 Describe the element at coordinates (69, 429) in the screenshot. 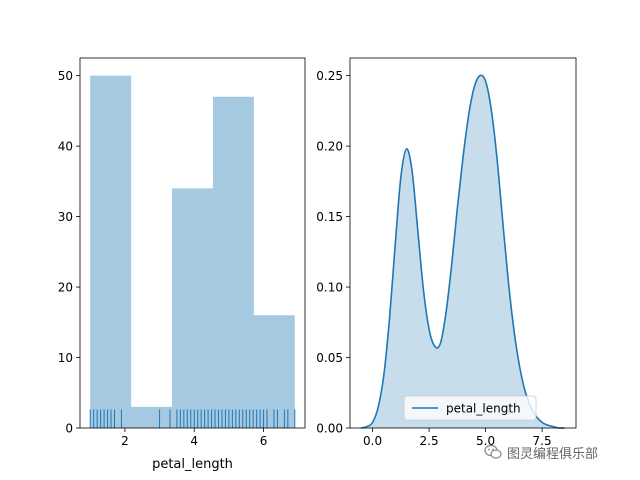

I see `y-tick-label: 0` at that location.